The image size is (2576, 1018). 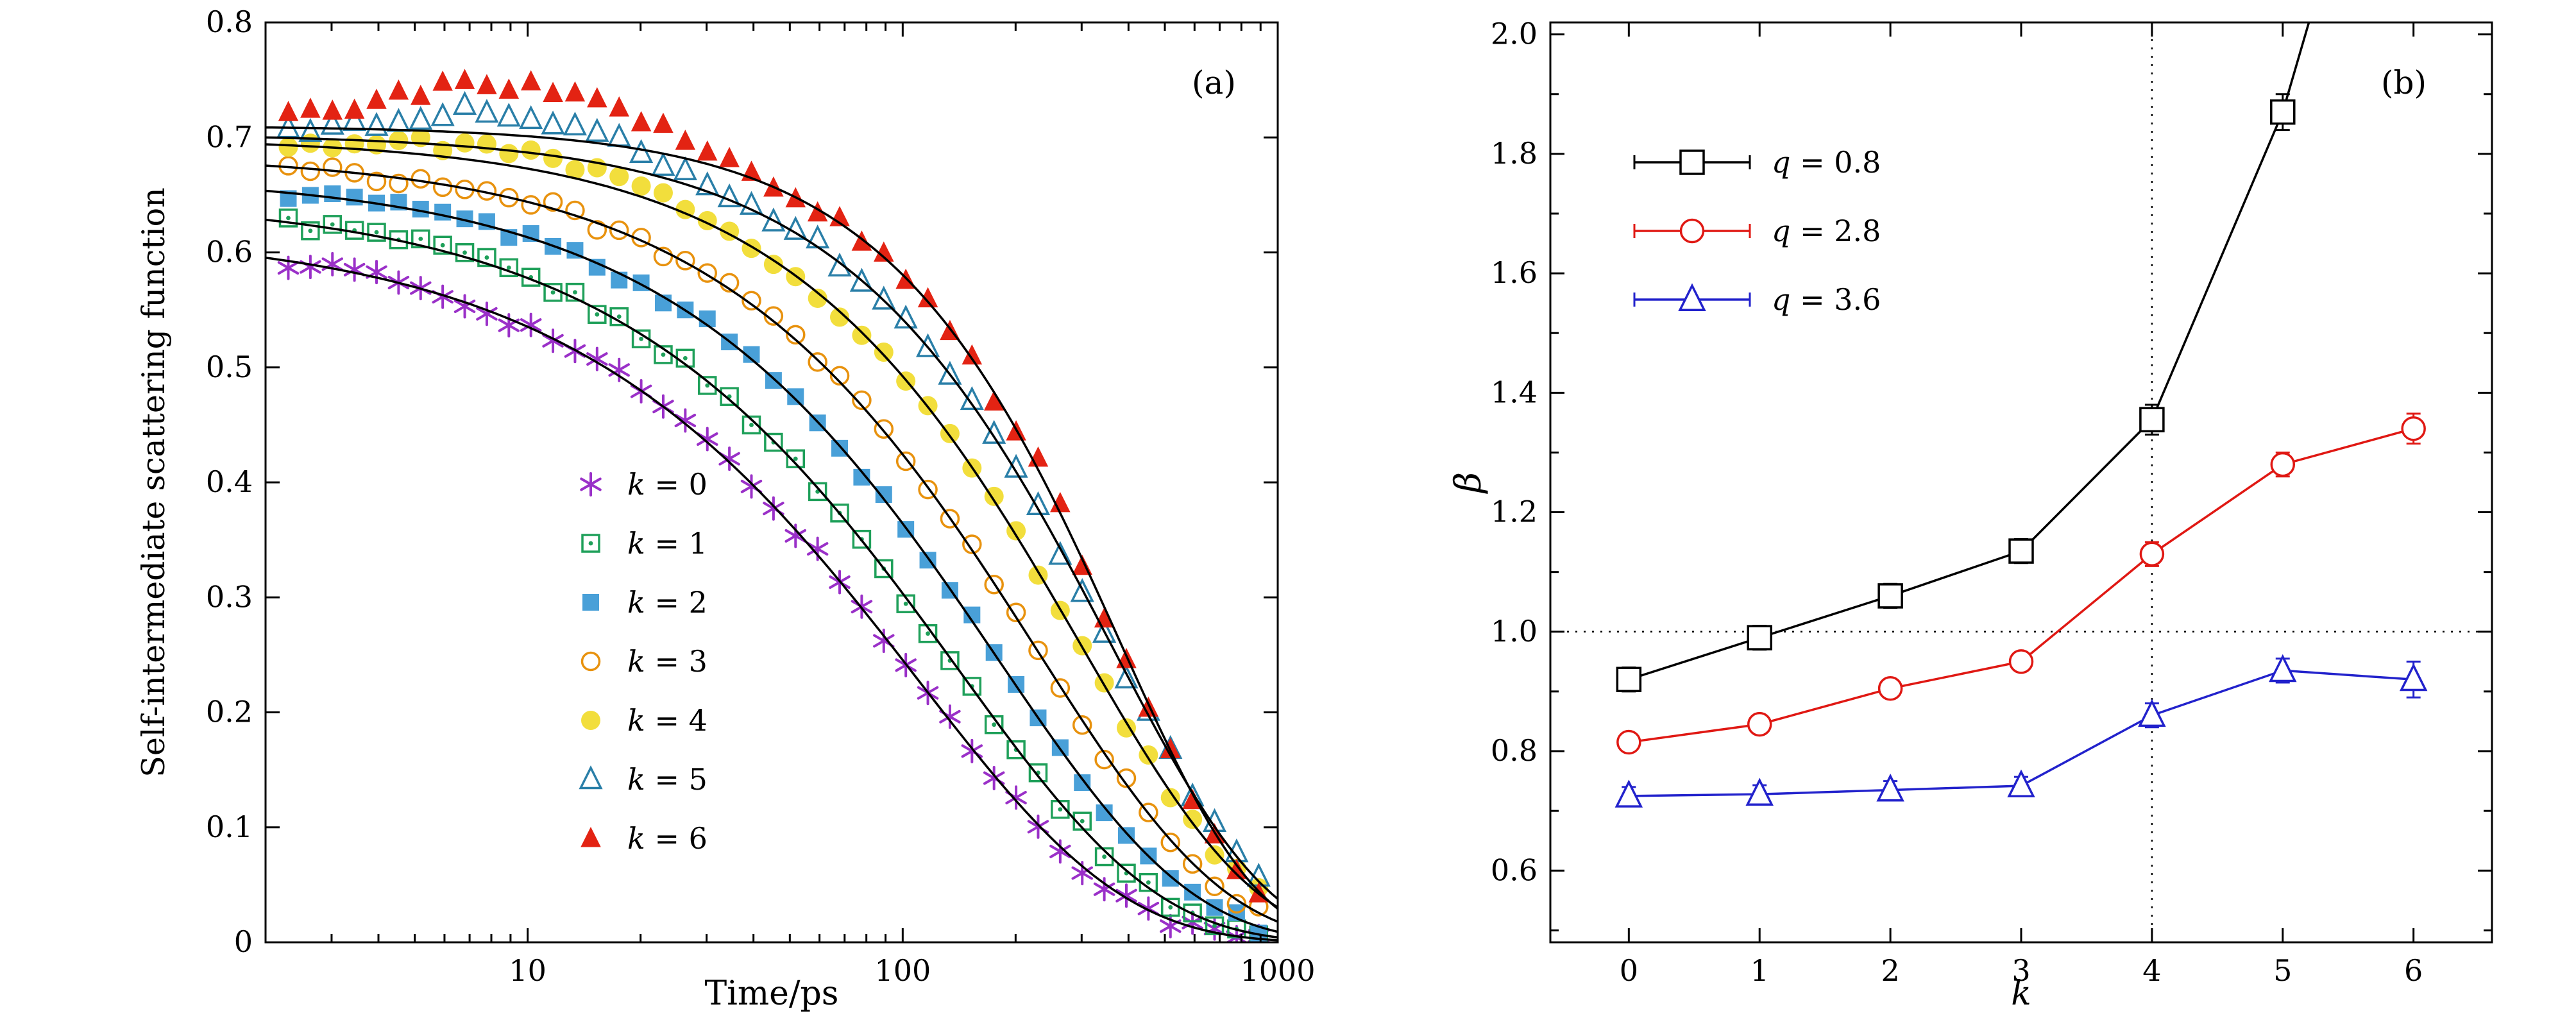 What do you see at coordinates (1757, 299) in the screenshot?
I see `legend-item-q=3.6: q = 3.6` at bounding box center [1757, 299].